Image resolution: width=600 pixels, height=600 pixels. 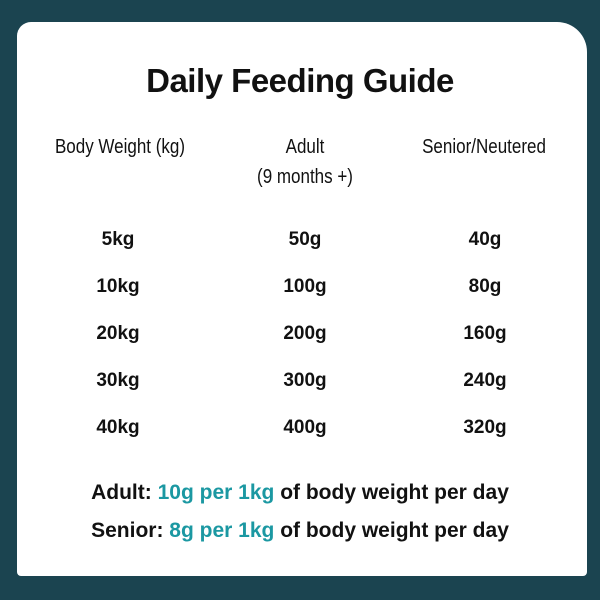 I want to click on header-adult: Adult (9 months +), so click(x=305, y=162).